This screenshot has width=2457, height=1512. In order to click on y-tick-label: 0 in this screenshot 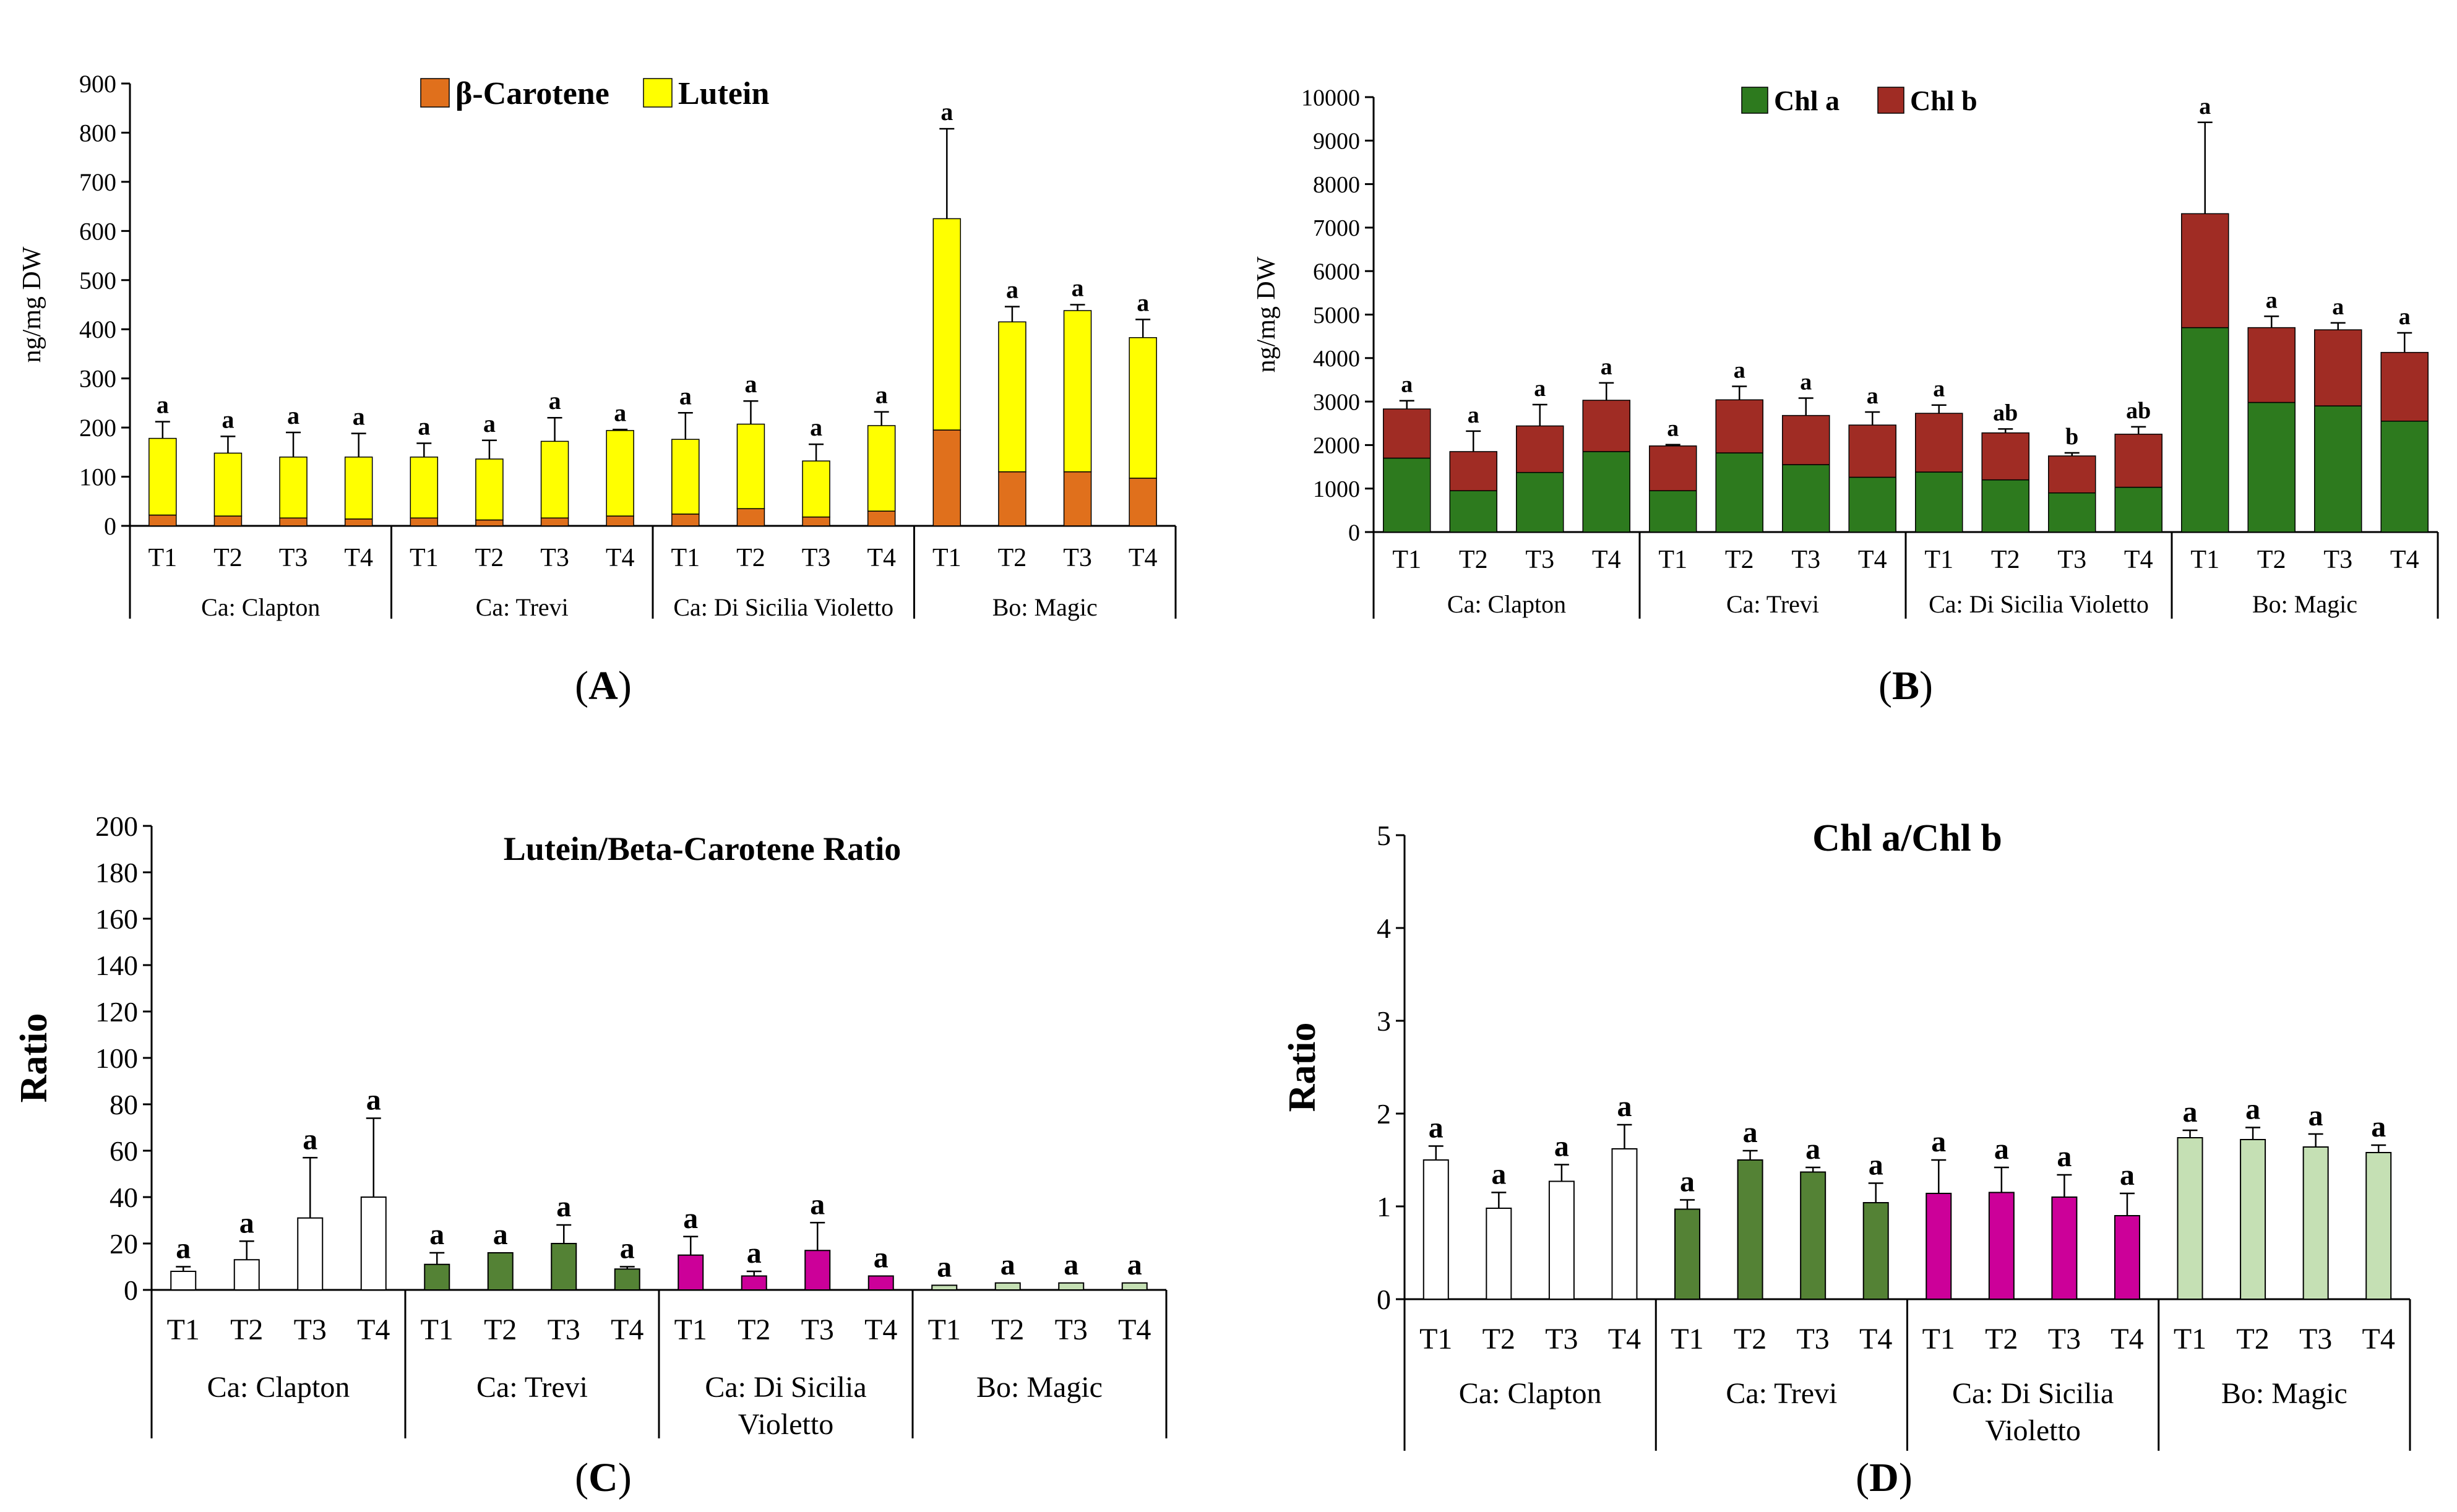, I will do `click(1384, 1299)`.